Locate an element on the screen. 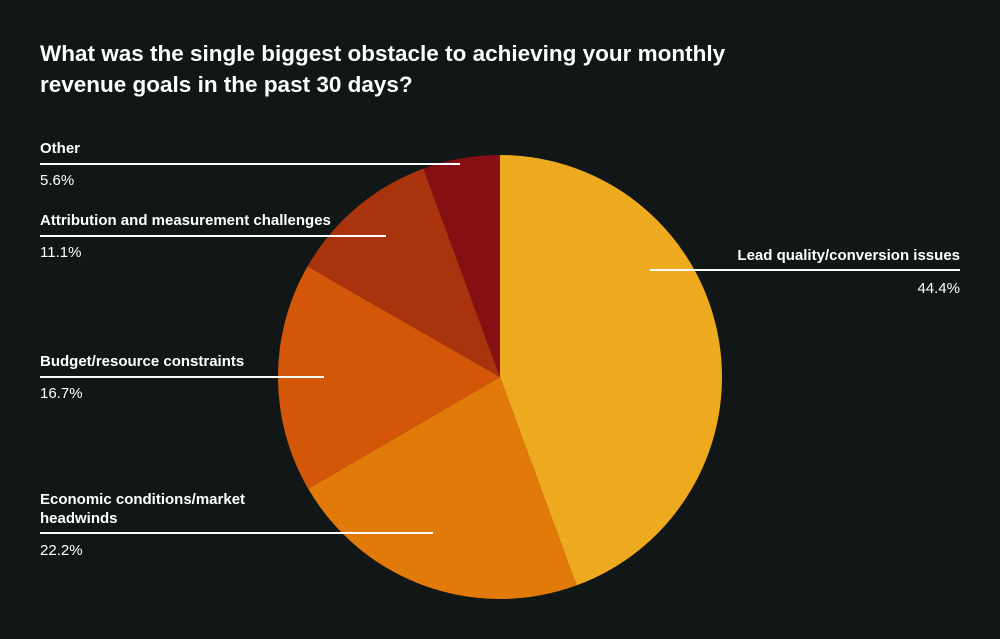  slice-value-attribution-challenges: 11.1% is located at coordinates (61, 252).